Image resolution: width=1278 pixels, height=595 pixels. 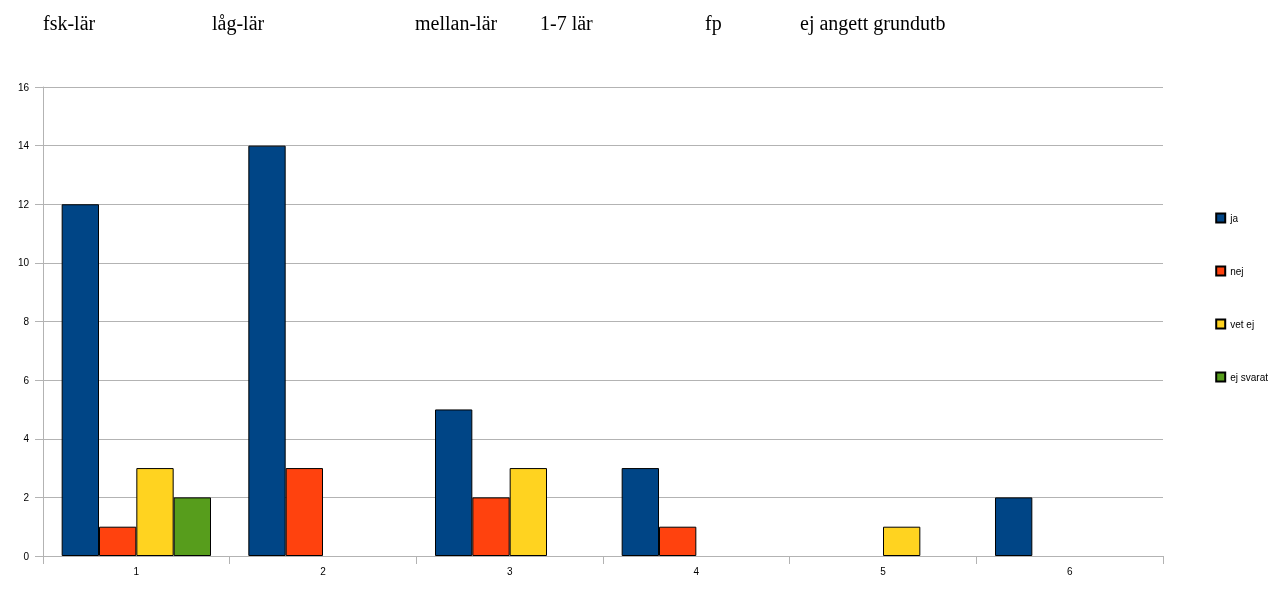 What do you see at coordinates (1237, 271) in the screenshot?
I see `legend-label: nej` at bounding box center [1237, 271].